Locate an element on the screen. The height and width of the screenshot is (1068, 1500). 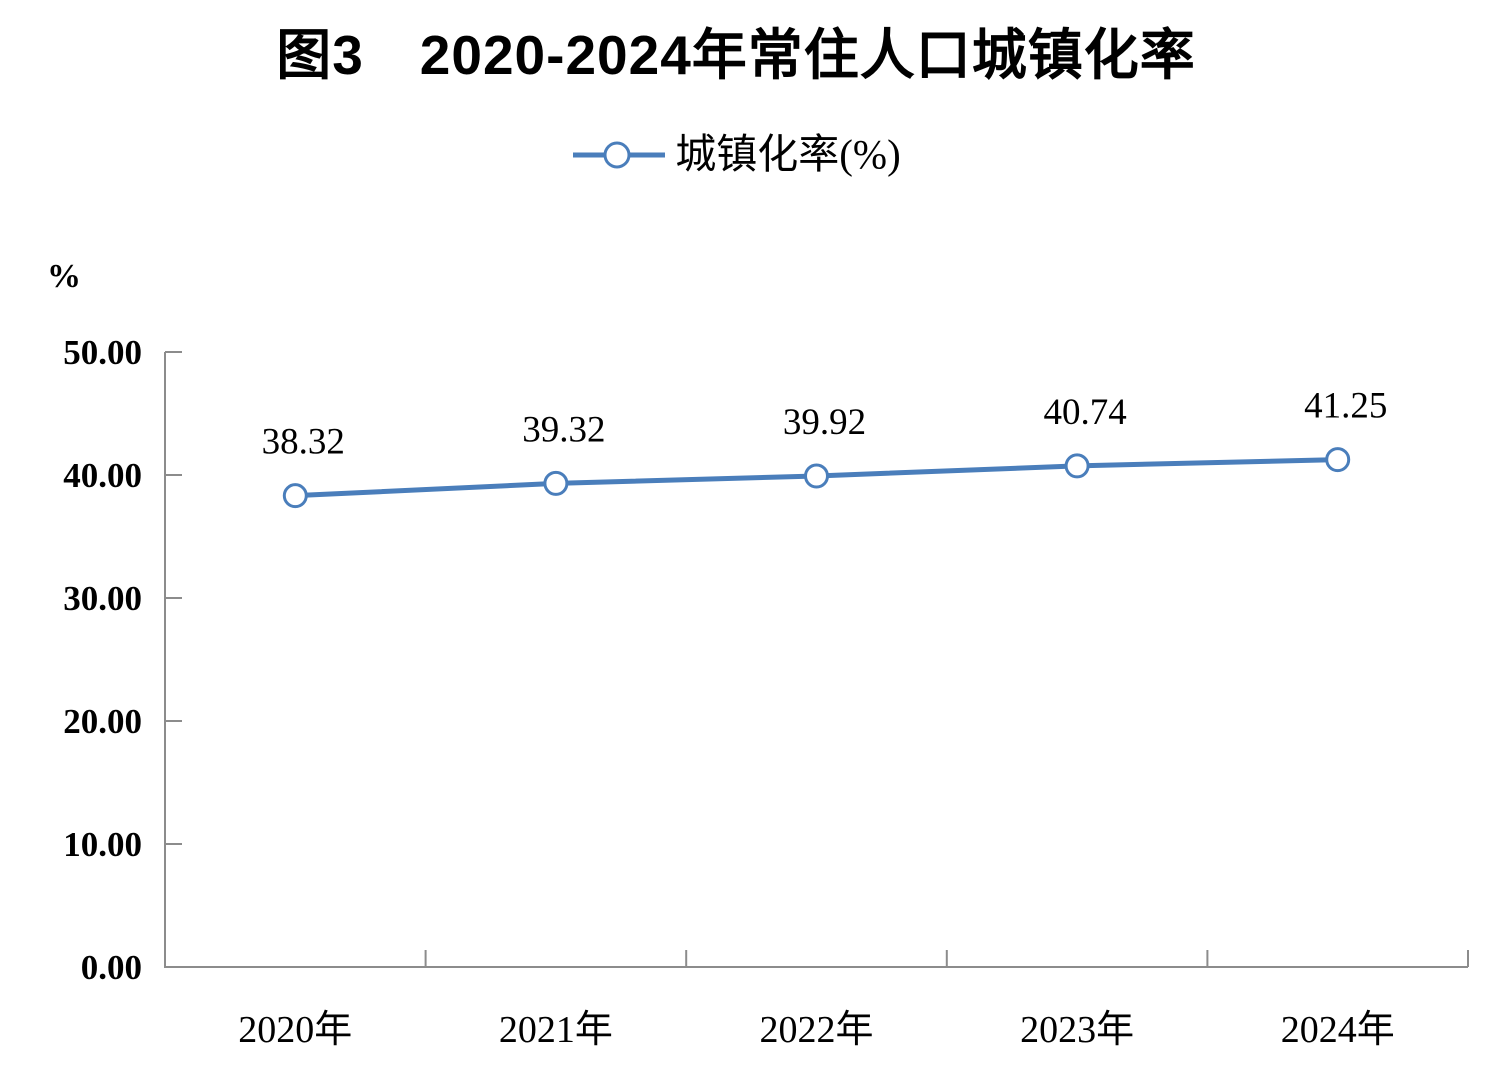
svg-text: 2021年 is located at coordinates (556, 1030).